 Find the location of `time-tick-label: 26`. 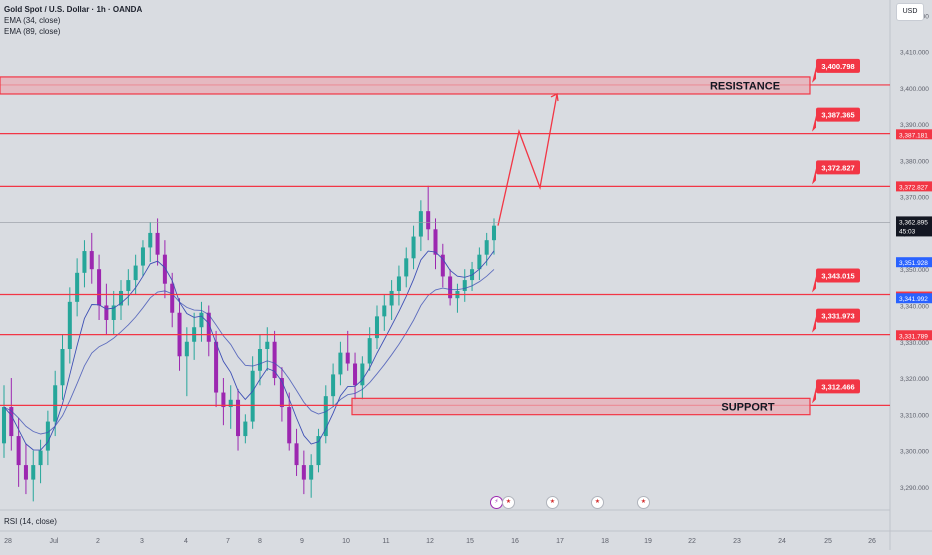

time-tick-label: 26 is located at coordinates (872, 541).